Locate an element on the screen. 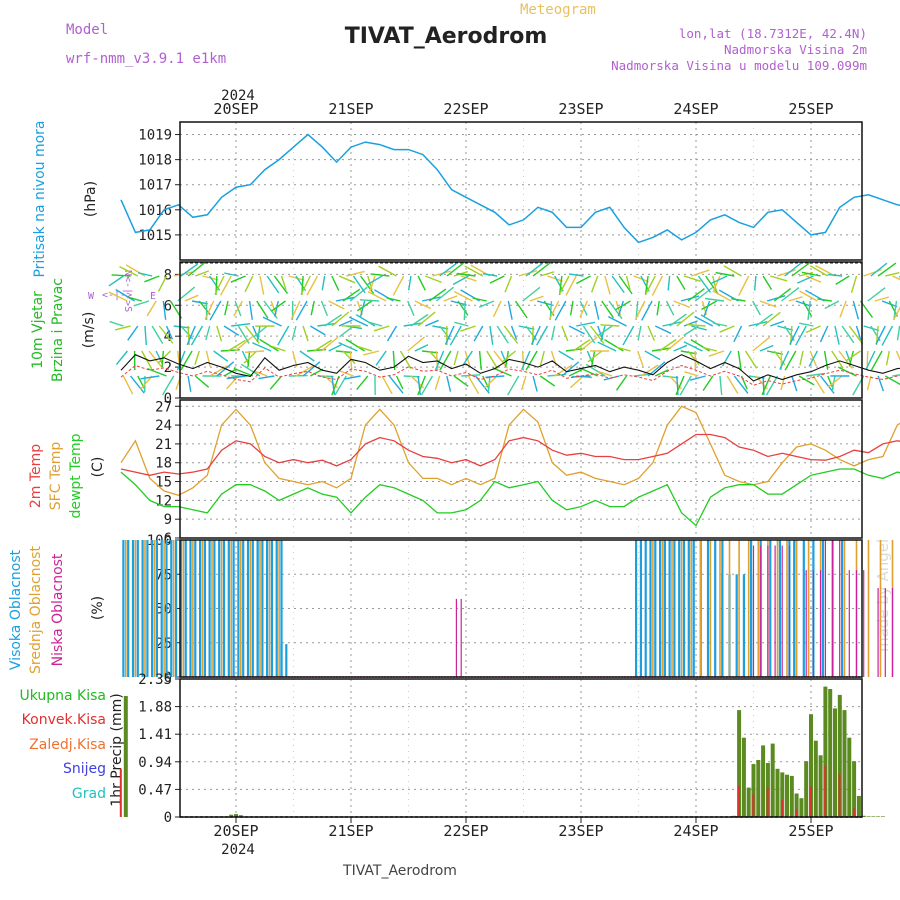 This screenshot has width=900, height=900. wind-axis-label-1: 10m Vjetar is located at coordinates (38, 330).